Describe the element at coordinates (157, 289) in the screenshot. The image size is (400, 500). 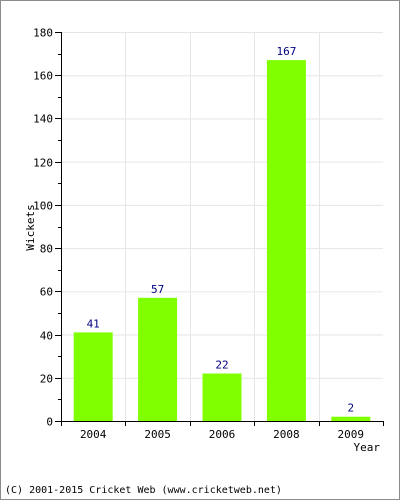
I see `data-label: 57` at that location.